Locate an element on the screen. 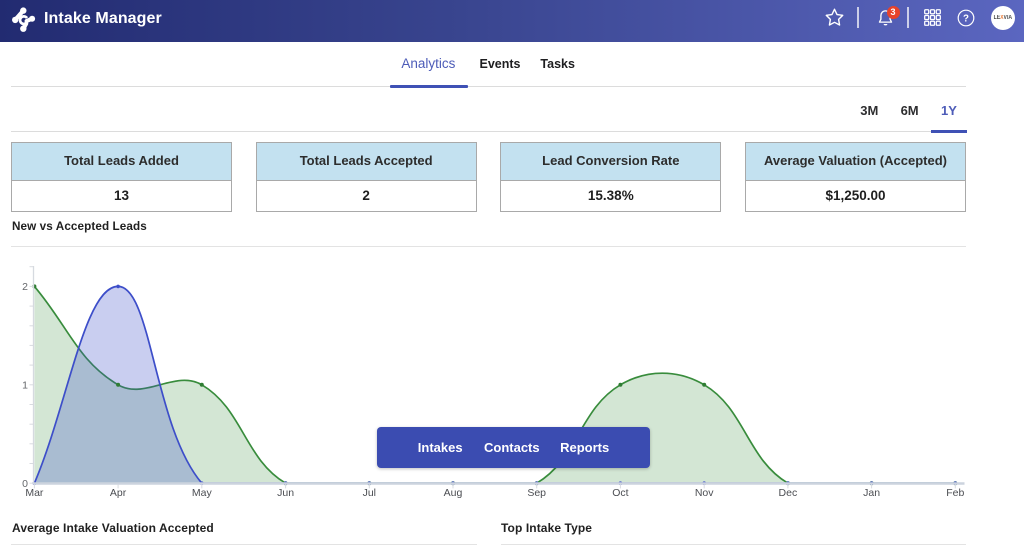 The height and width of the screenshot is (546, 1024). svg-text: 2 is located at coordinates (25, 287).